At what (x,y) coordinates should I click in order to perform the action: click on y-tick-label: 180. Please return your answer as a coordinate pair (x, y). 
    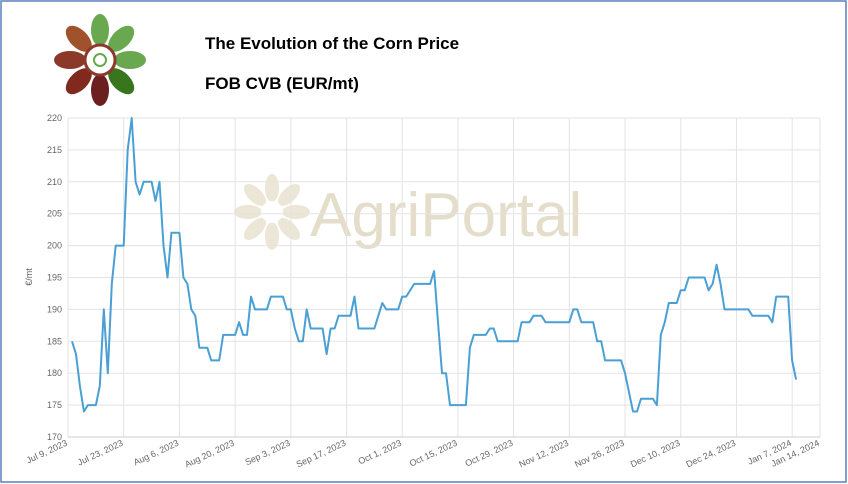
    Looking at the image, I should click on (54, 373).